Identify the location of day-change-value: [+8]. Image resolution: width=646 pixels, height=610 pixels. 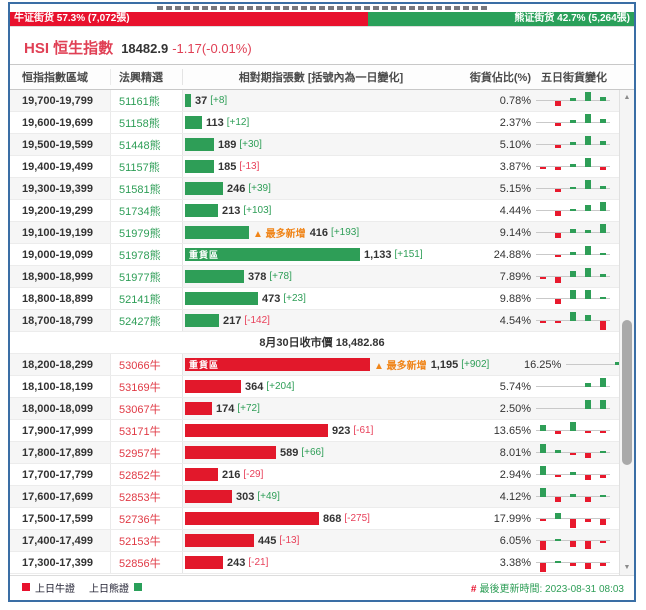
(219, 100).